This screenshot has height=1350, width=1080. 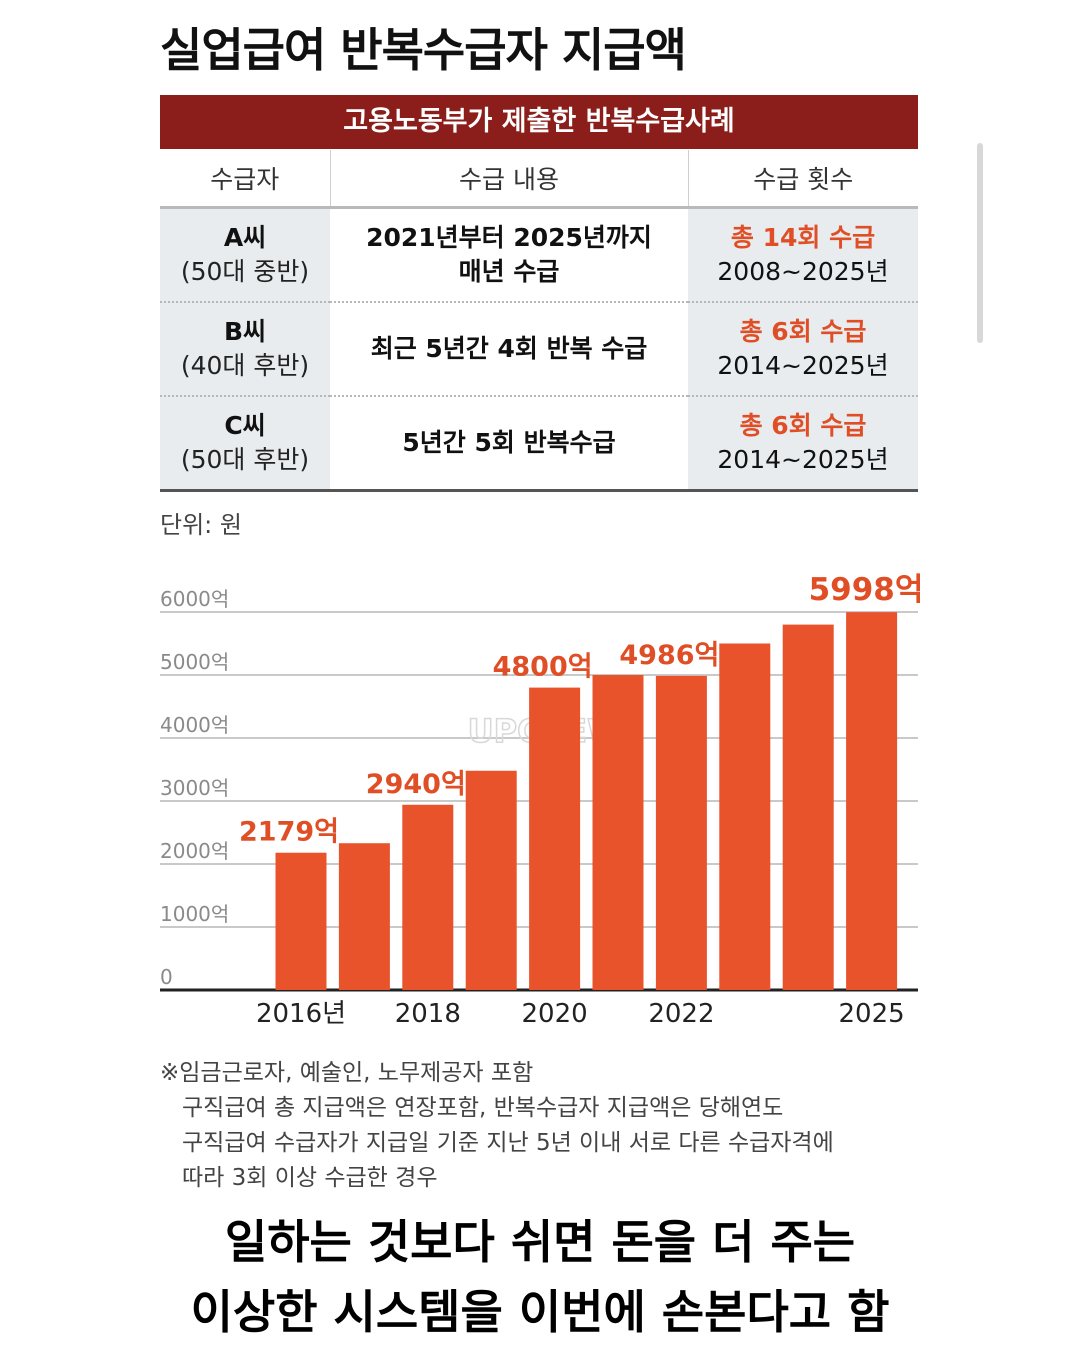 What do you see at coordinates (347, 1073) in the screenshot?
I see `footnote-line: ※임금근로자, 예술인, 노무제공자 포함` at bounding box center [347, 1073].